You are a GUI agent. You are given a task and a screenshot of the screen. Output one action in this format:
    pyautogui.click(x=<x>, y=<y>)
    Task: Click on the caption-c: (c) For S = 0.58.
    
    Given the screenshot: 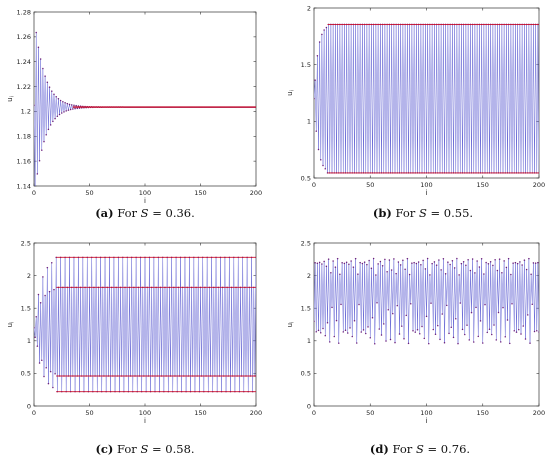 What is the action you would take?
    pyautogui.click(x=144, y=449)
    